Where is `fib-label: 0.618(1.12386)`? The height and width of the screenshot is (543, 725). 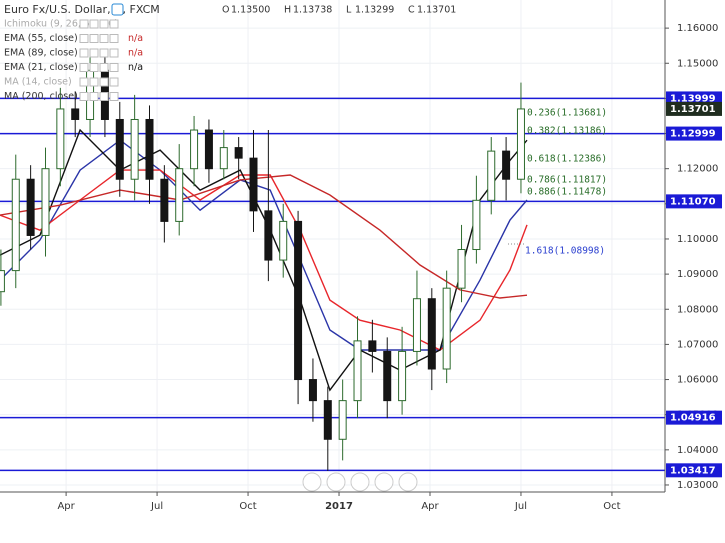 fib-label: 0.618(1.12386) is located at coordinates (567, 159).